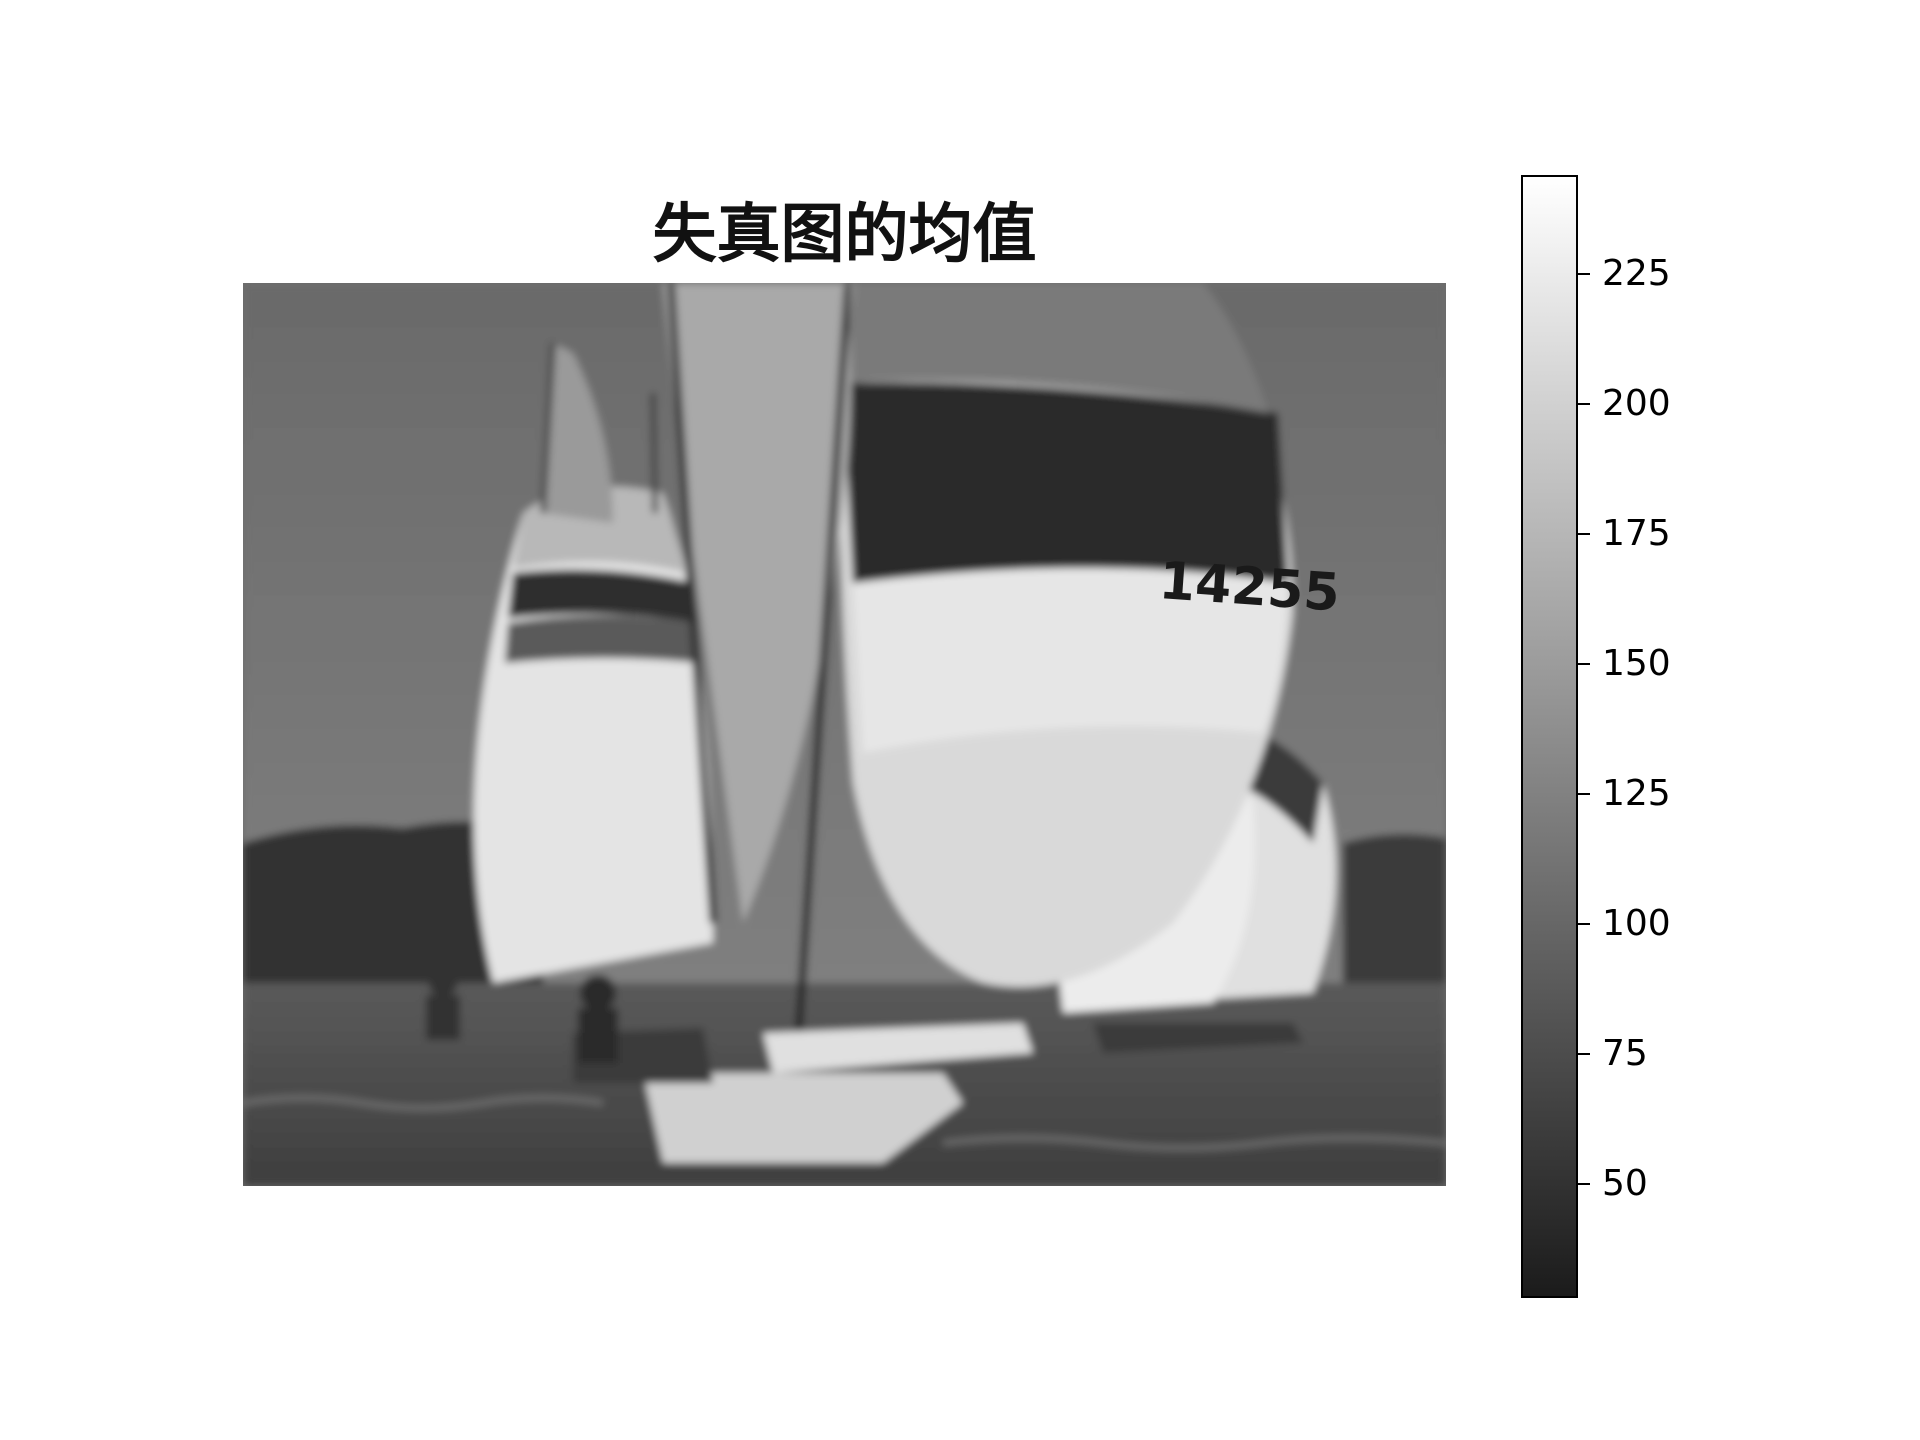 This screenshot has width=1920, height=1440. Describe the element at coordinates (1625, 1053) in the screenshot. I see `colorbar-tick-label: 75` at that location.